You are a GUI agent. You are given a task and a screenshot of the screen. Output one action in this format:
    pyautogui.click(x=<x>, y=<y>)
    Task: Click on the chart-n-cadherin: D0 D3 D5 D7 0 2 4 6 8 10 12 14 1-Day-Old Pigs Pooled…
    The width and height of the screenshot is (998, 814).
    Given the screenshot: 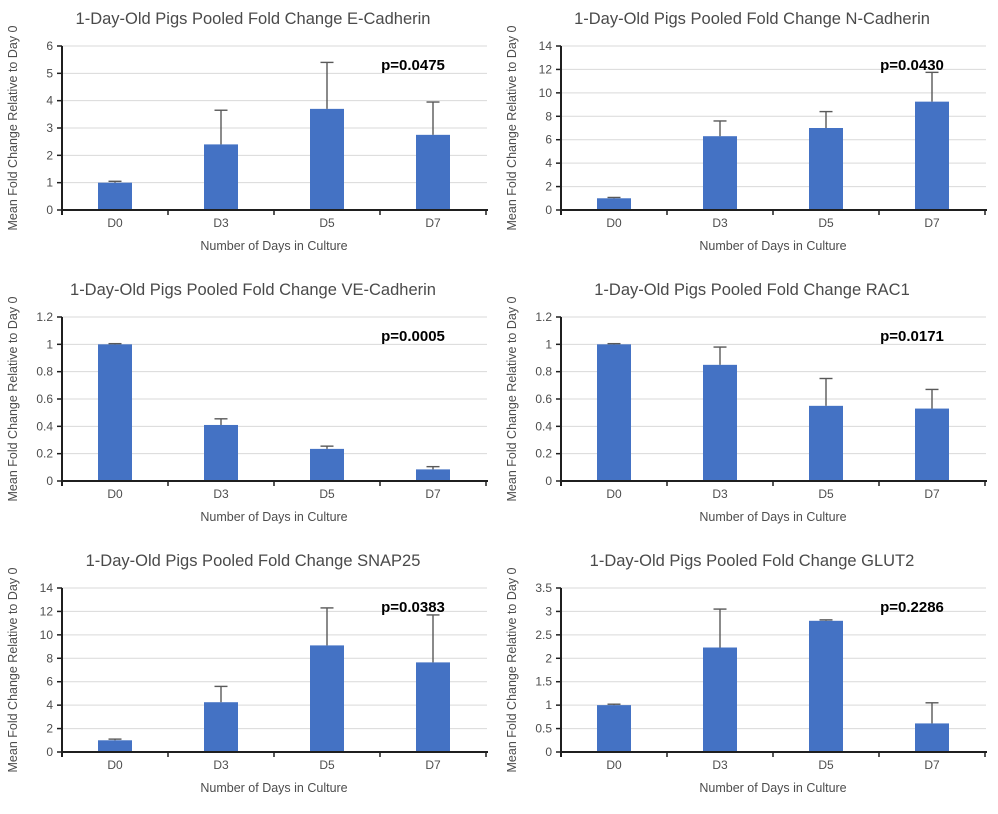 What is the action you would take?
    pyautogui.click(x=746, y=131)
    